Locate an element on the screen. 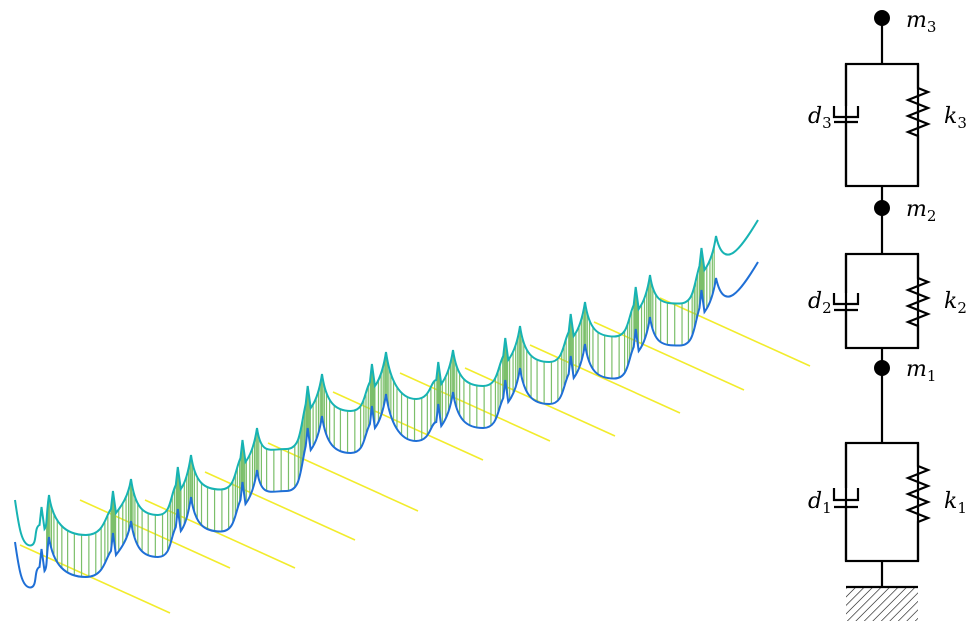  label-d2: d2 is located at coordinates (820, 303).